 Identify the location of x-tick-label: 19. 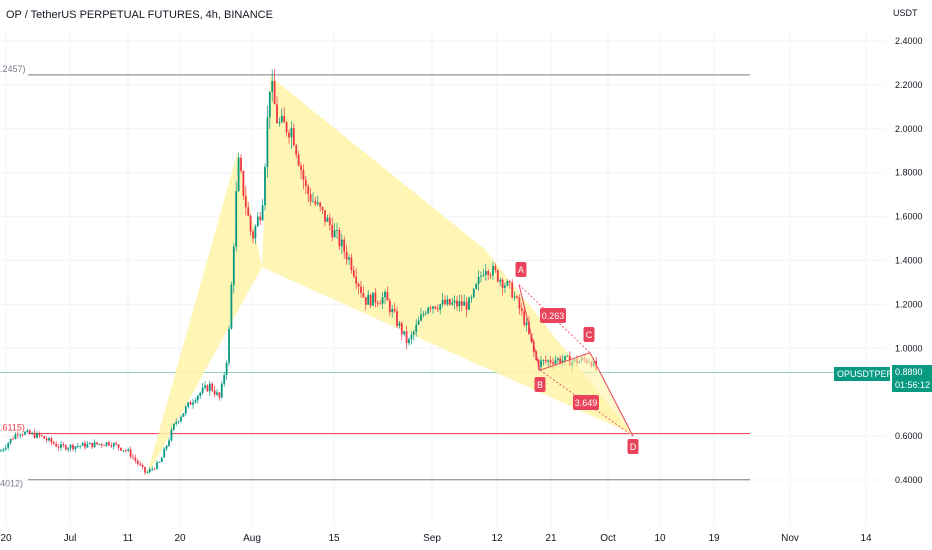
(714, 538).